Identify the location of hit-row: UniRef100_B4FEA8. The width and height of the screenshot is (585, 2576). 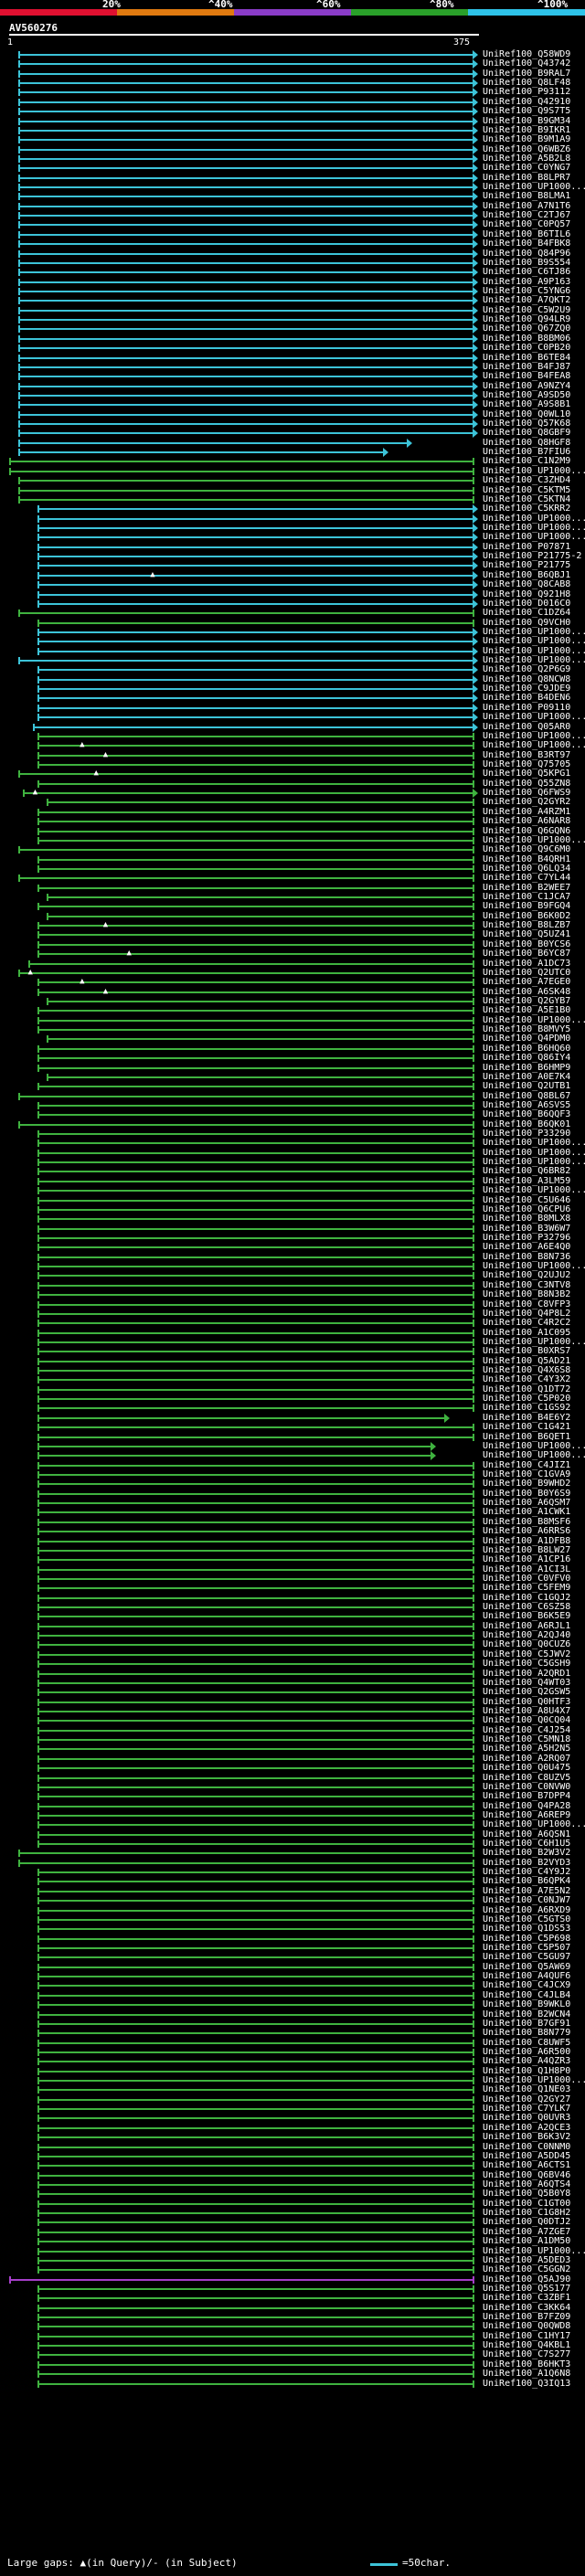
(293, 376).